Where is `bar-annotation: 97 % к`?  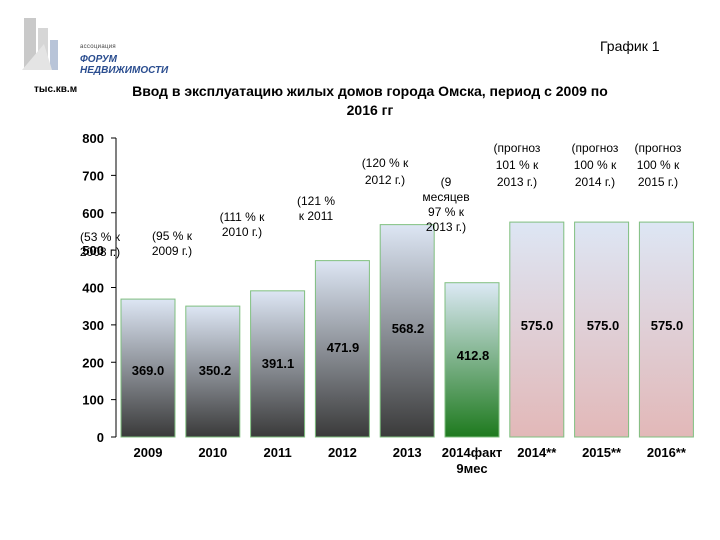 bar-annotation: 97 % к is located at coordinates (446, 212).